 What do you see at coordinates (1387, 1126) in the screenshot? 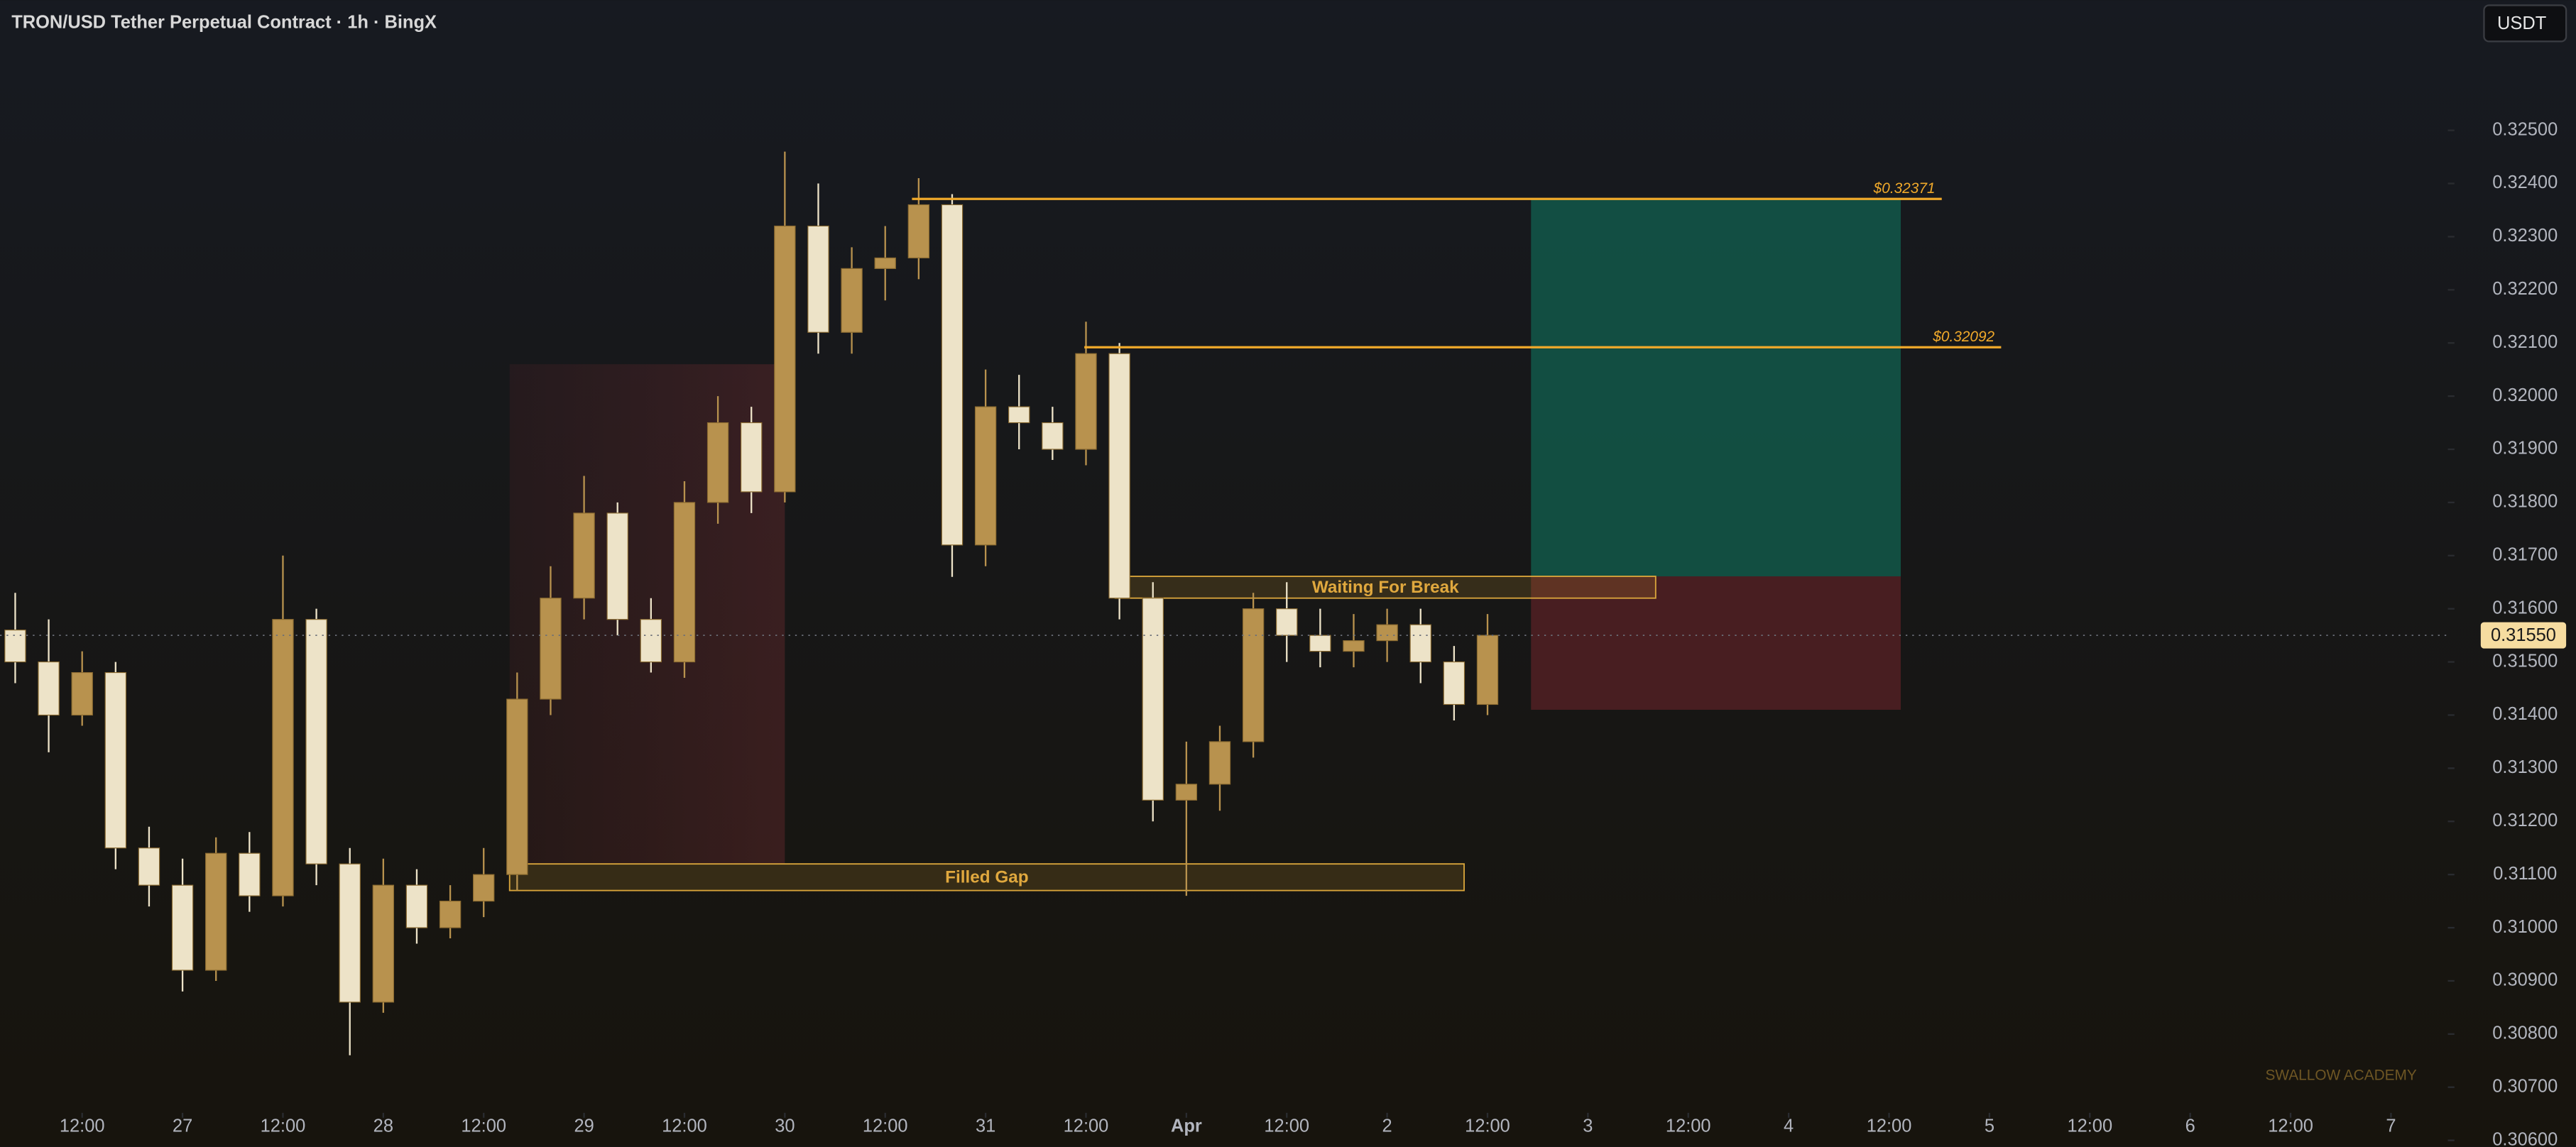
I see `x-tick-label: 2` at bounding box center [1387, 1126].